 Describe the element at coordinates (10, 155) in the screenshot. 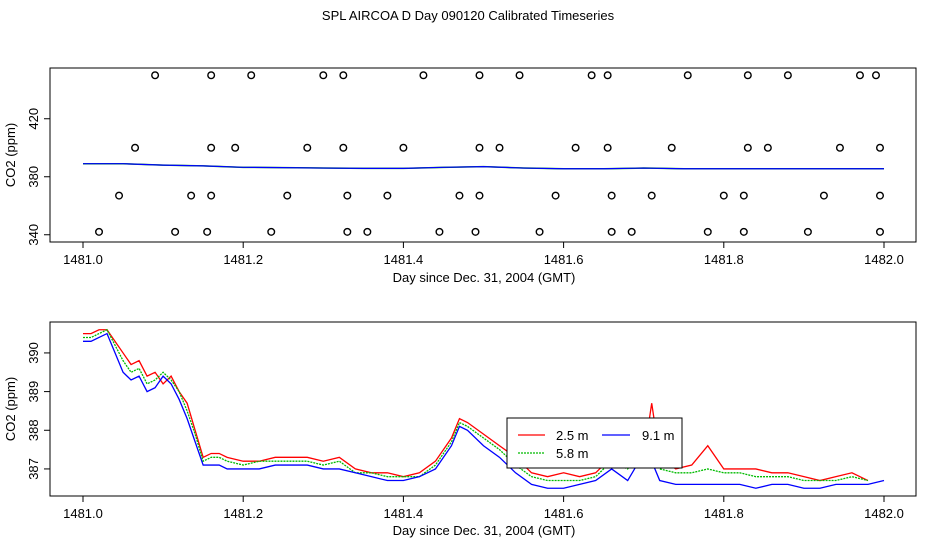

I see `top-ylabel: CO2 (ppm)` at that location.